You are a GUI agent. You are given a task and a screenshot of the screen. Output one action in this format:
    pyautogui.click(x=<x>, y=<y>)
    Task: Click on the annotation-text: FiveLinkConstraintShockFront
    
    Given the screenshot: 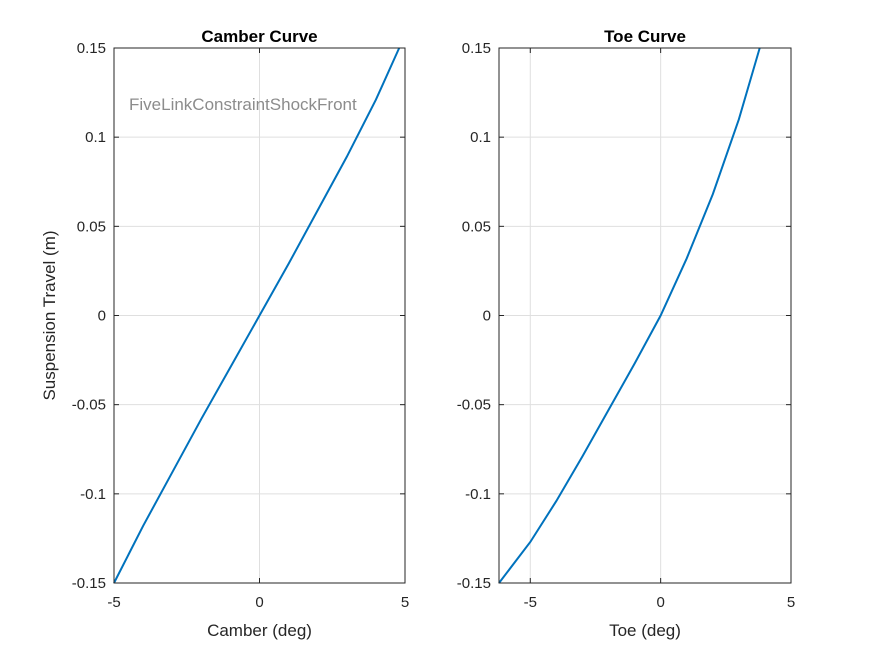 What is the action you would take?
    pyautogui.click(x=243, y=104)
    